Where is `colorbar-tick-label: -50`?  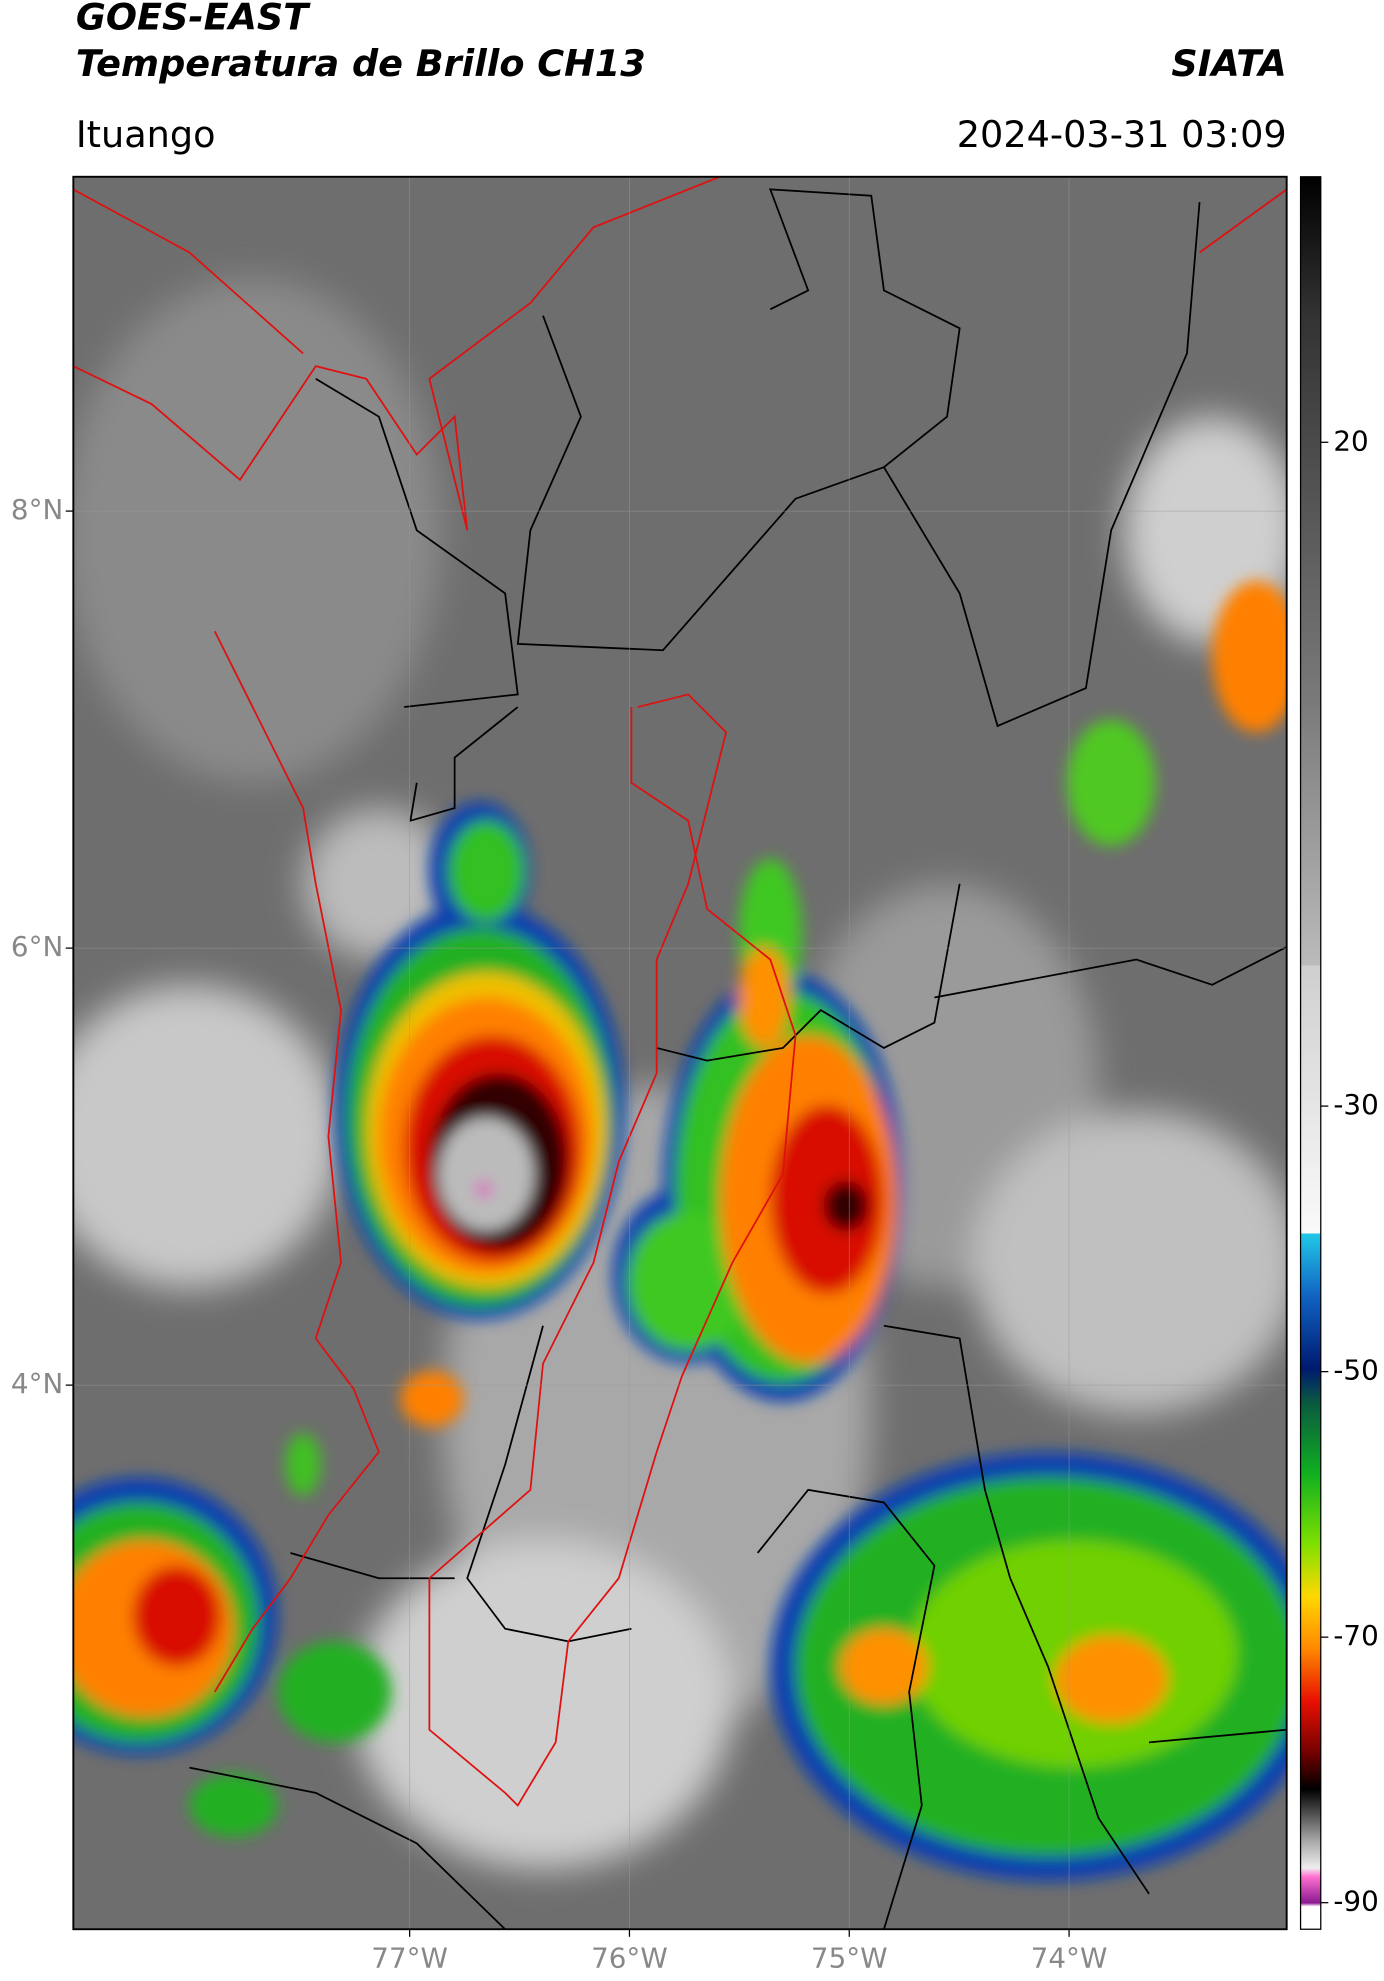 colorbar-tick-label: -50 is located at coordinates (1355, 1370).